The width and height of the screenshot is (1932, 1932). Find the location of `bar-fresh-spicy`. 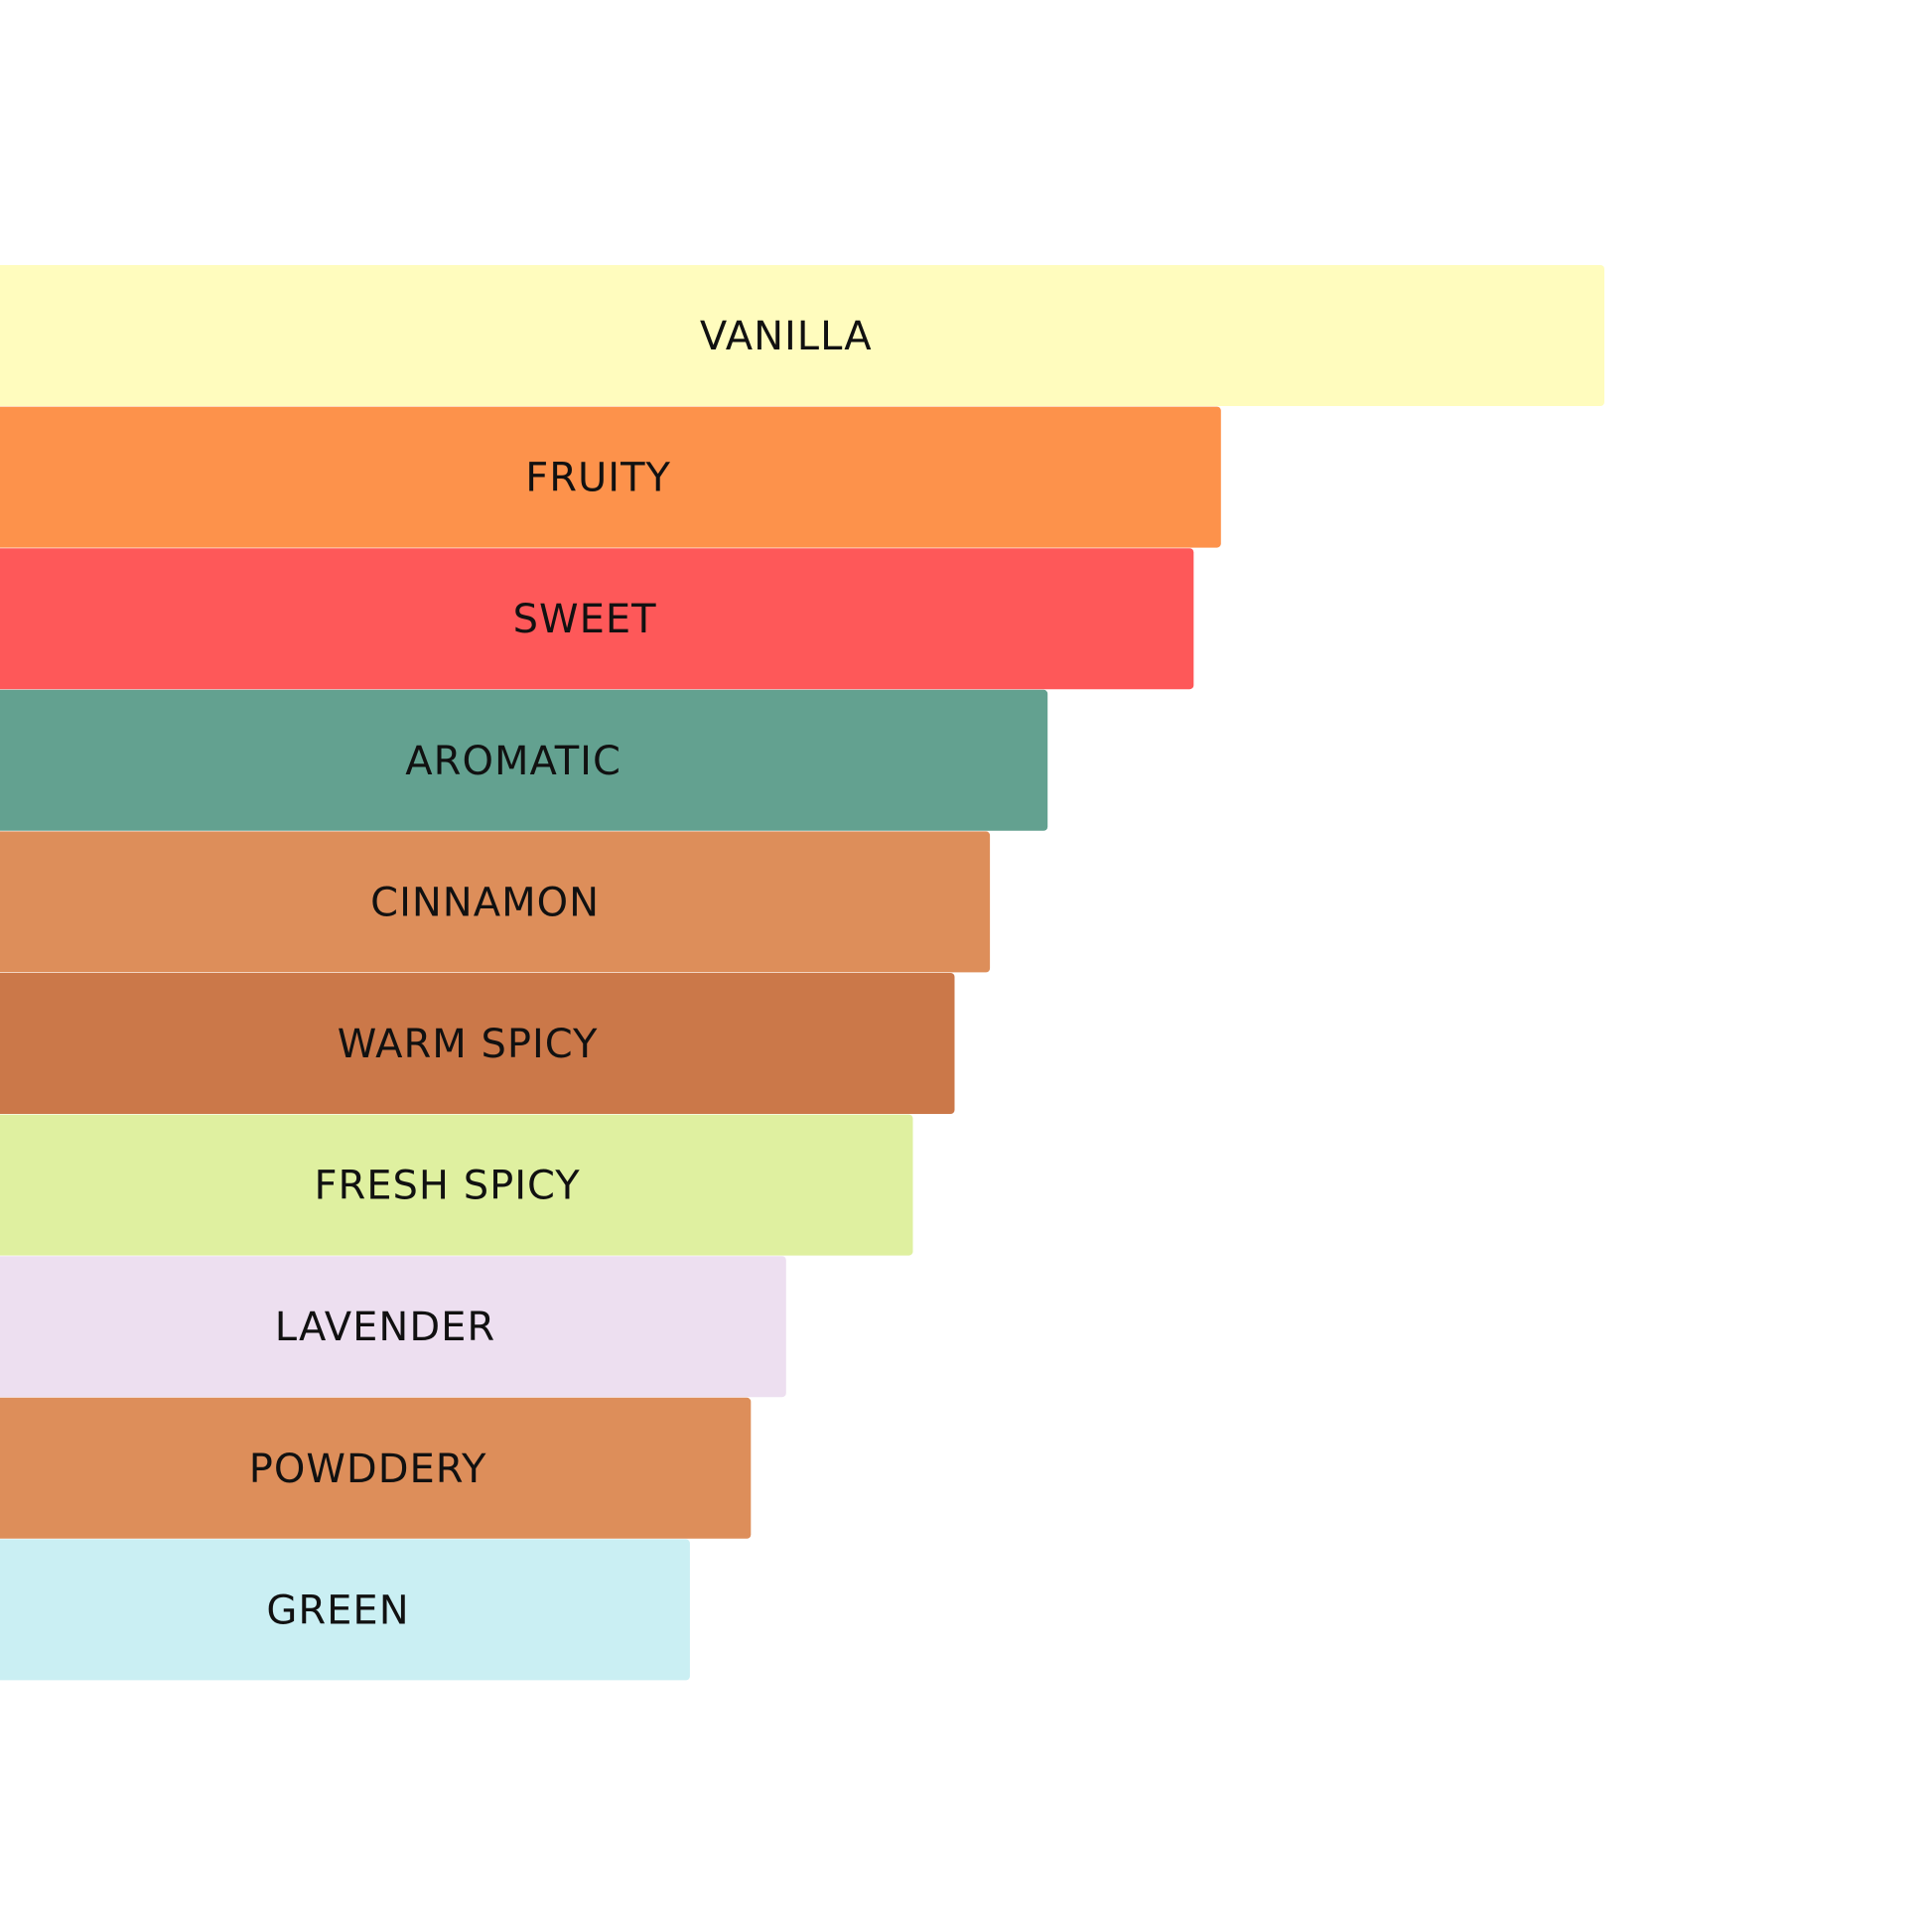

bar-fresh-spicy is located at coordinates (456, 1185).